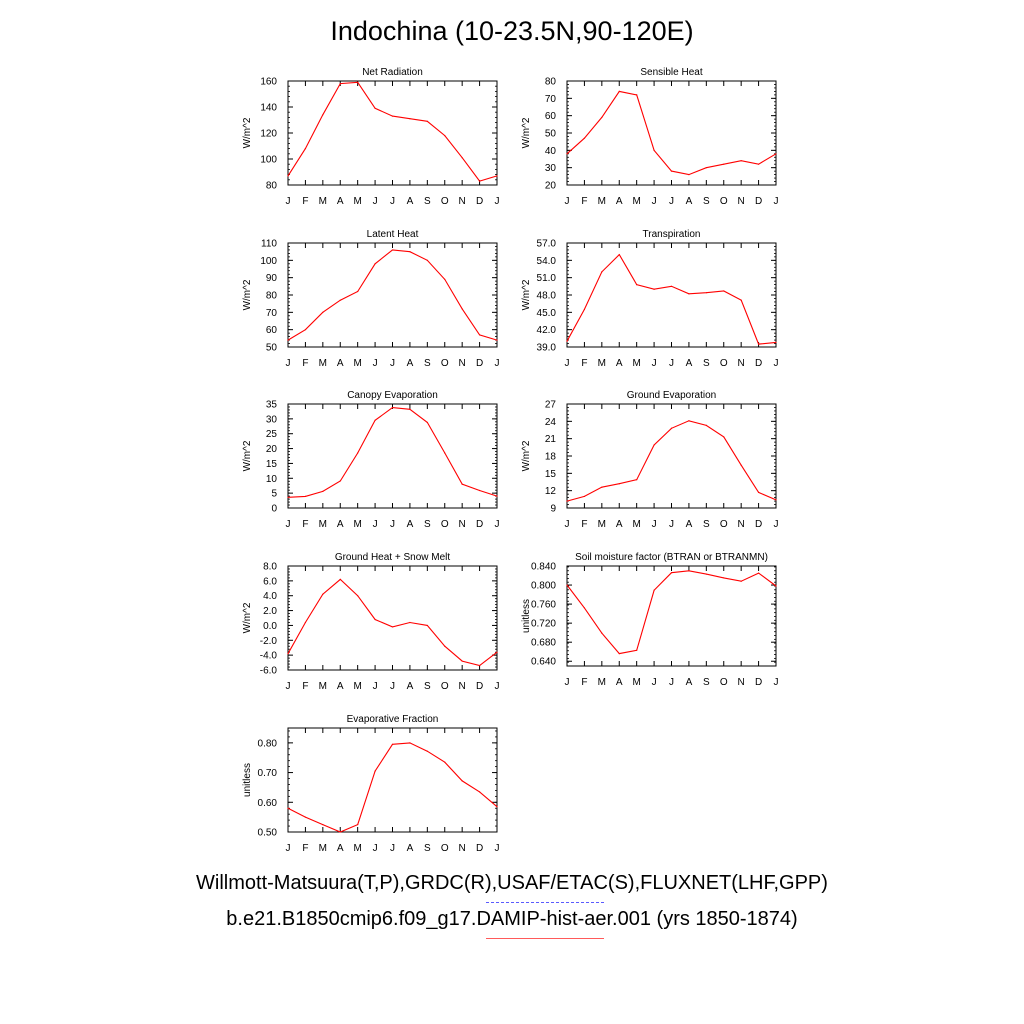 The image size is (1024, 1024). What do you see at coordinates (551, 474) in the screenshot?
I see `y-tick-label: 15` at bounding box center [551, 474].